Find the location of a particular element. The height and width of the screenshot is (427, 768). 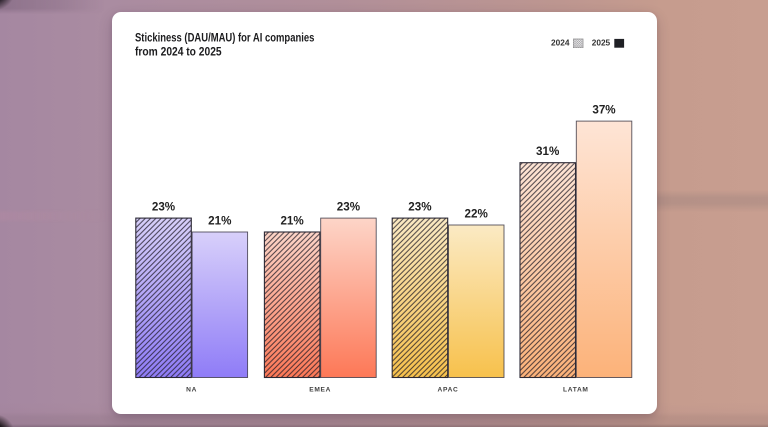

svg-text: 37% is located at coordinates (604, 110).